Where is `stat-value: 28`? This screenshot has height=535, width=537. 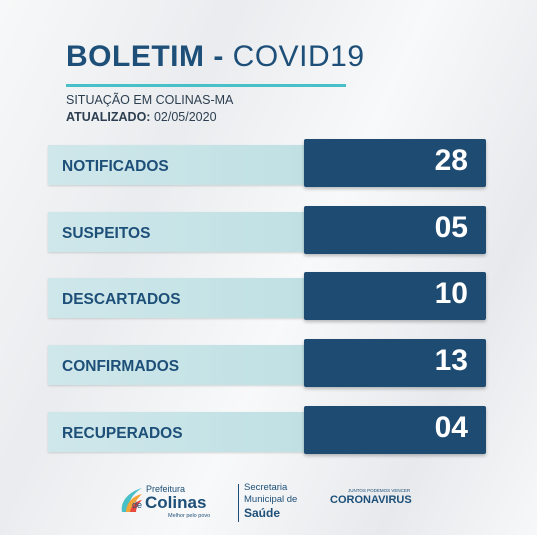 stat-value: 28 is located at coordinates (451, 160).